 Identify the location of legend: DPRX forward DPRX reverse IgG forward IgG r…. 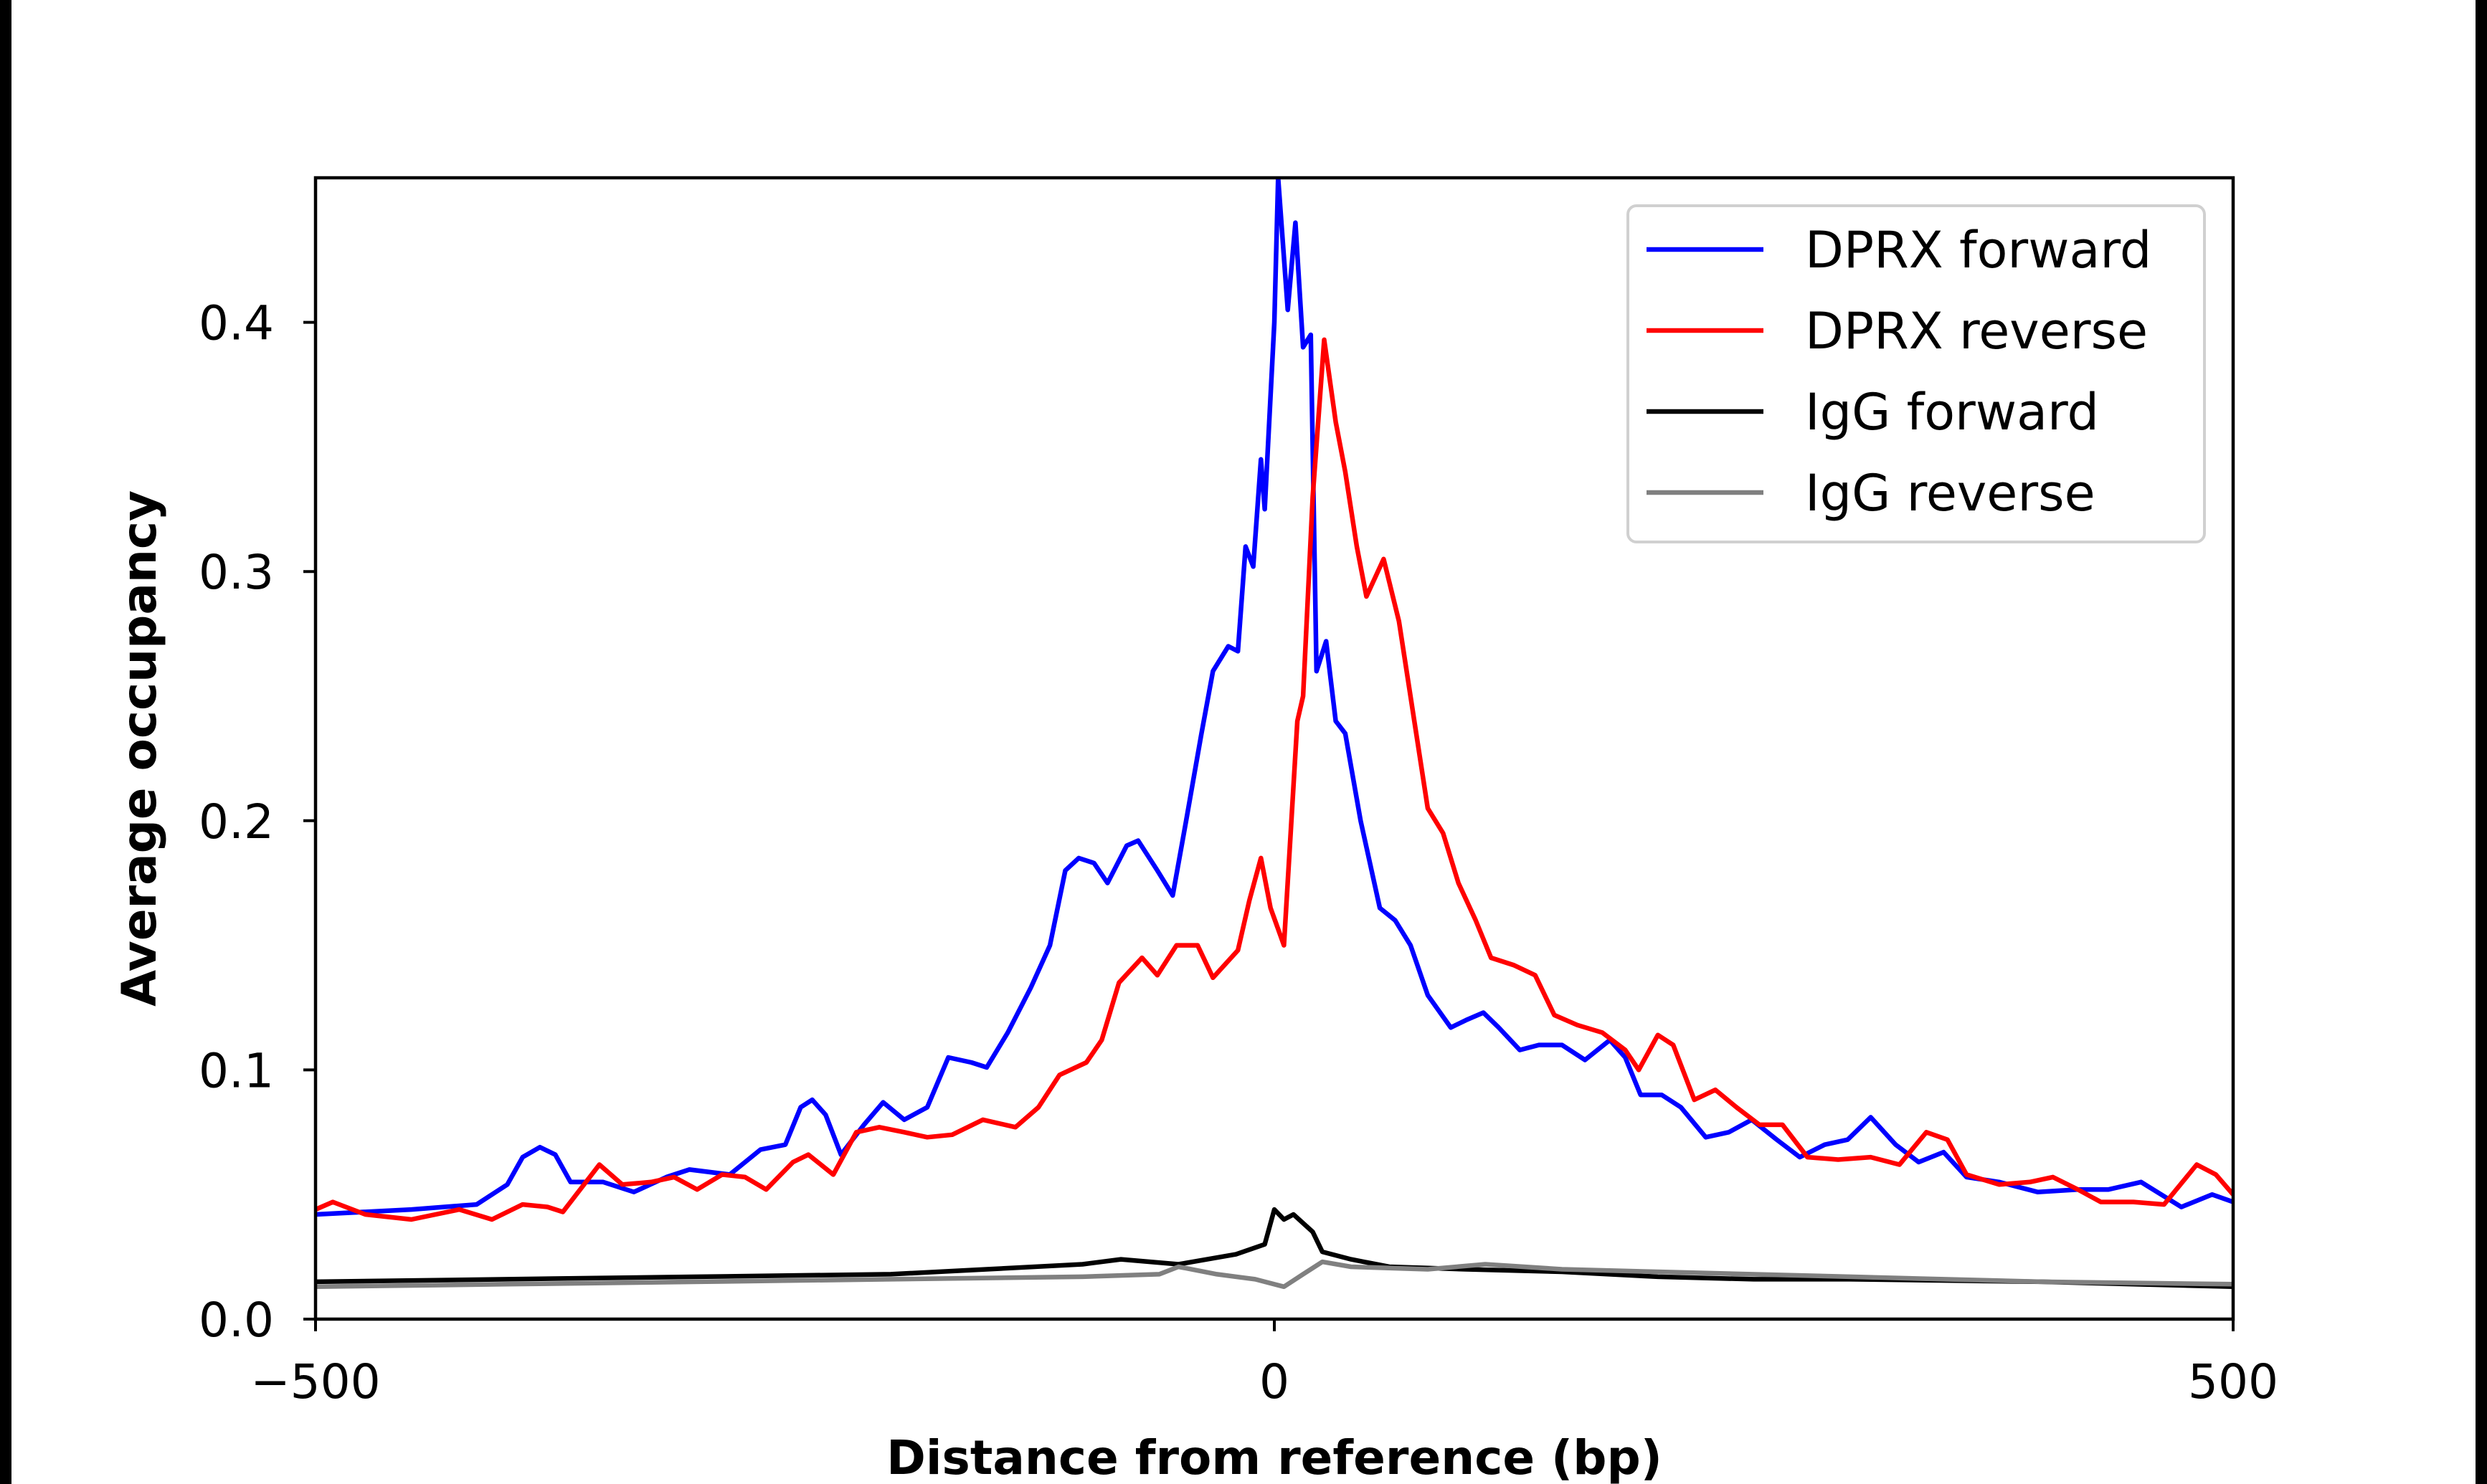
(1916, 373).